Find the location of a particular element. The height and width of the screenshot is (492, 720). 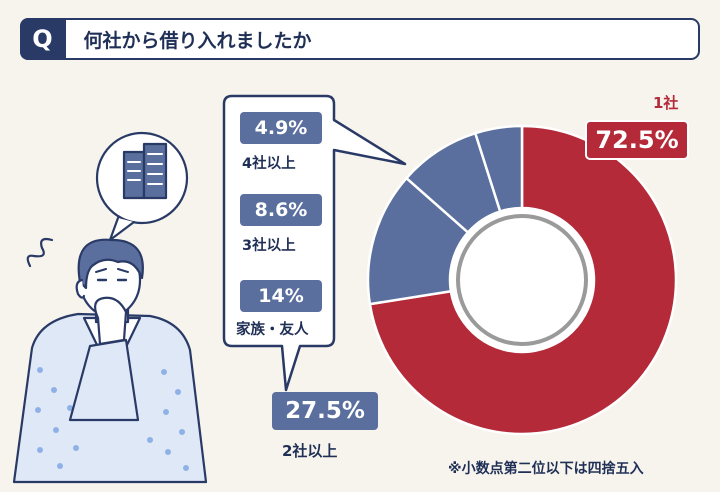

building-icon is located at coordinates (145, 171).